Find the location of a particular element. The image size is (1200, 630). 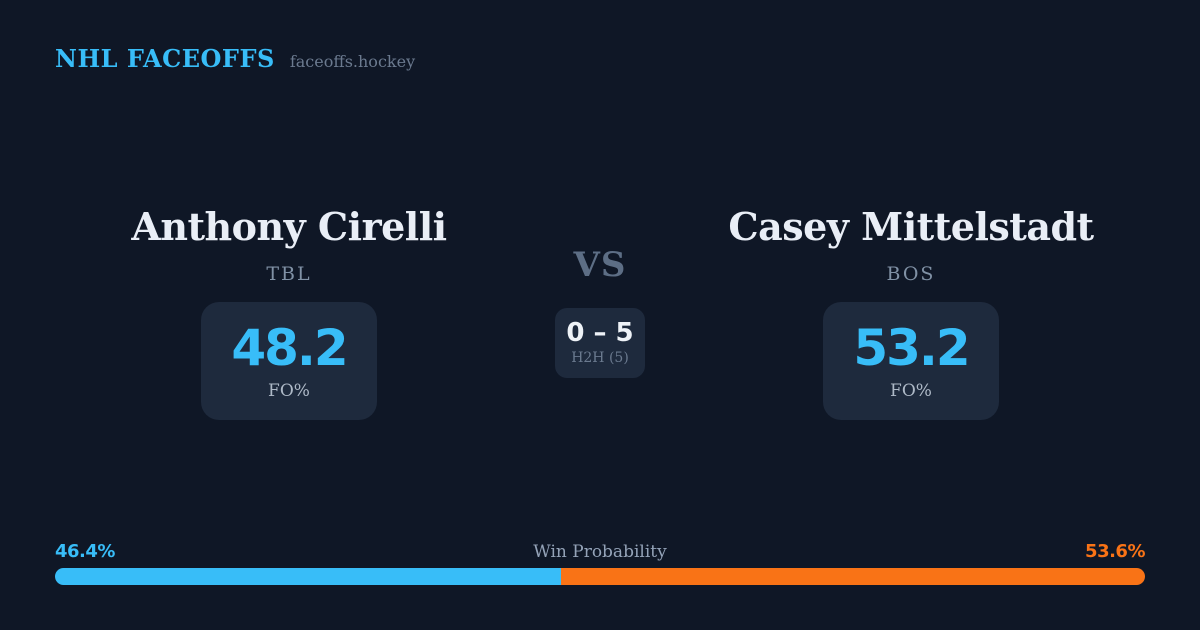

vs-label: VS is located at coordinates (600, 265).